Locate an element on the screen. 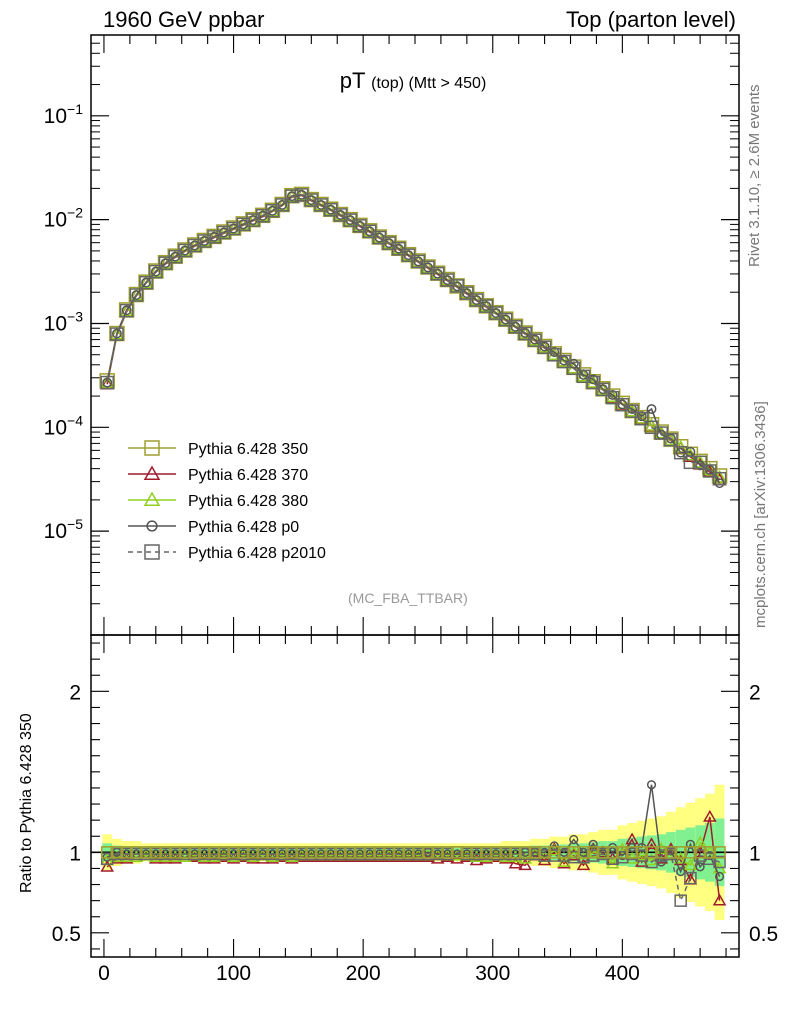  ratio-y-tick-label-right: 1 is located at coordinates (755, 853).